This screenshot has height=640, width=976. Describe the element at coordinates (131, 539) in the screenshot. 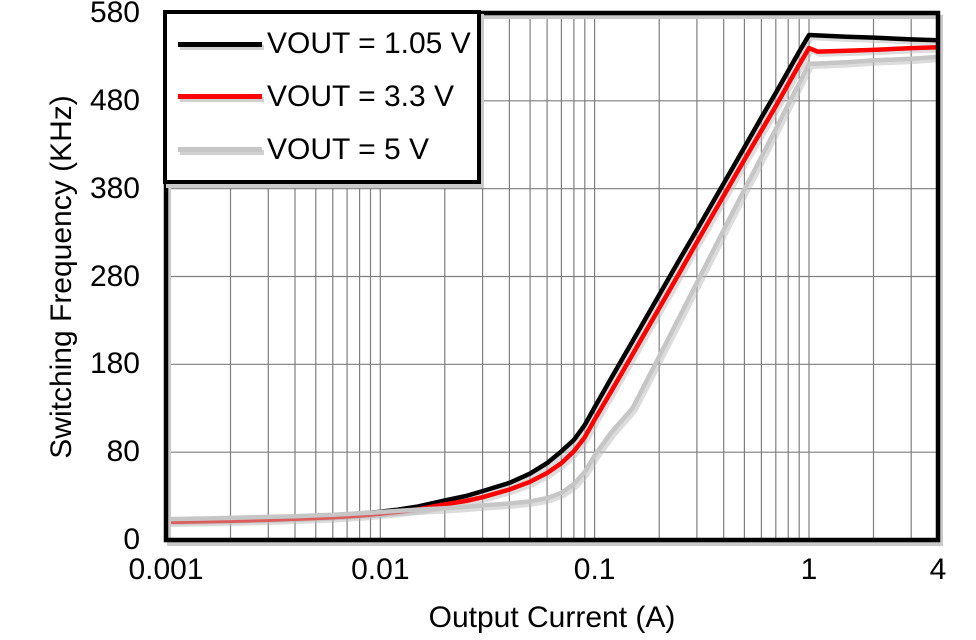

I see `y-tick-label: 0` at that location.